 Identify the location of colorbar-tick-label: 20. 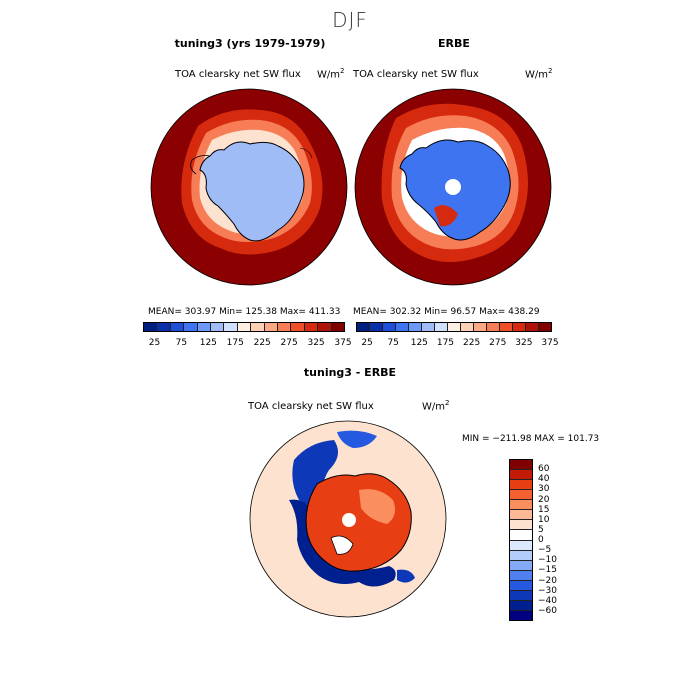
(544, 499).